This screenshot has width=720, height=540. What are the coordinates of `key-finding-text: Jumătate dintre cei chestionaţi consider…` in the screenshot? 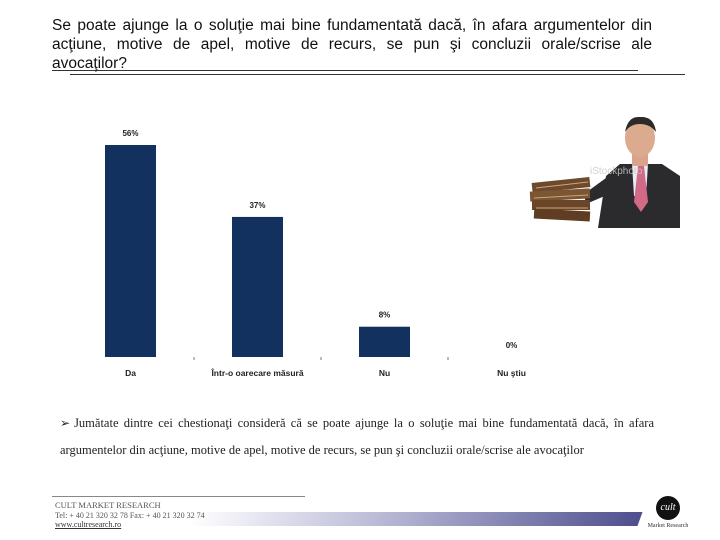 It's located at (357, 436).